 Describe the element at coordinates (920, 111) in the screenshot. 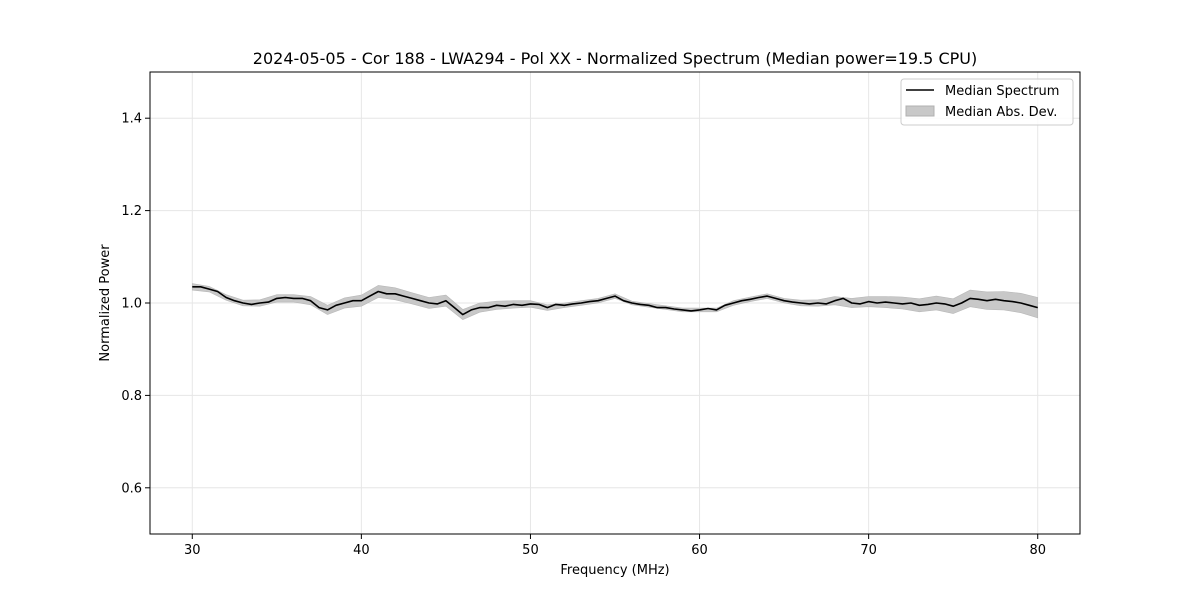

I see `legend-band-swatch` at that location.